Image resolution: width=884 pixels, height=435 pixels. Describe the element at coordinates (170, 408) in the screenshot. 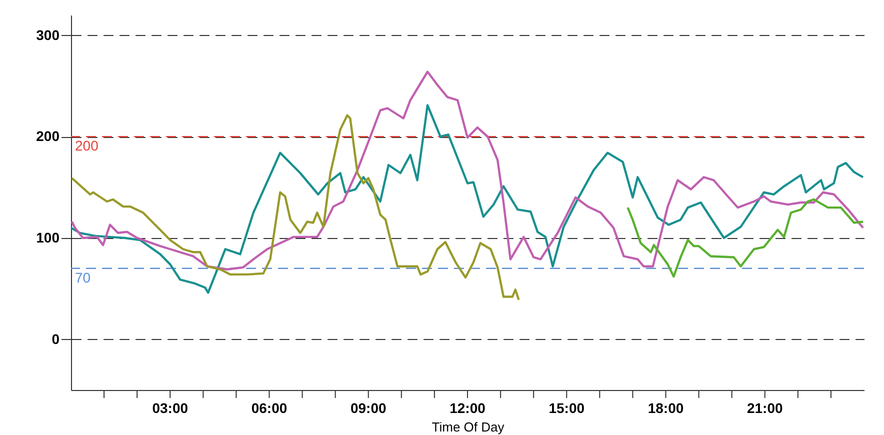

I see `x-tick-label: 03:00` at that location.